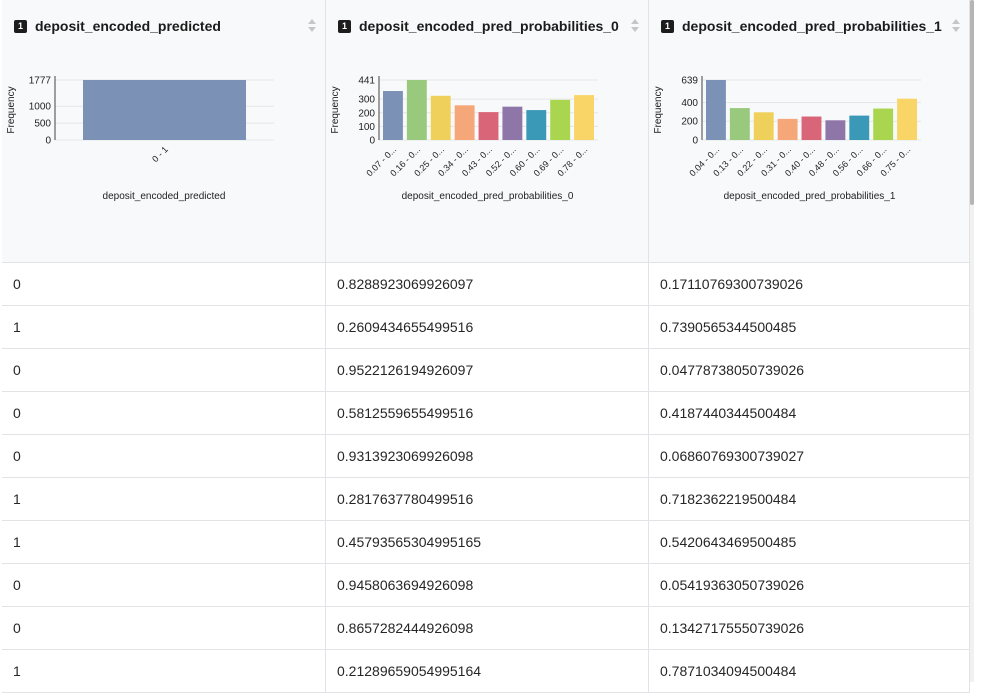  What do you see at coordinates (689, 103) in the screenshot?
I see `y-tick-label: 400` at bounding box center [689, 103].